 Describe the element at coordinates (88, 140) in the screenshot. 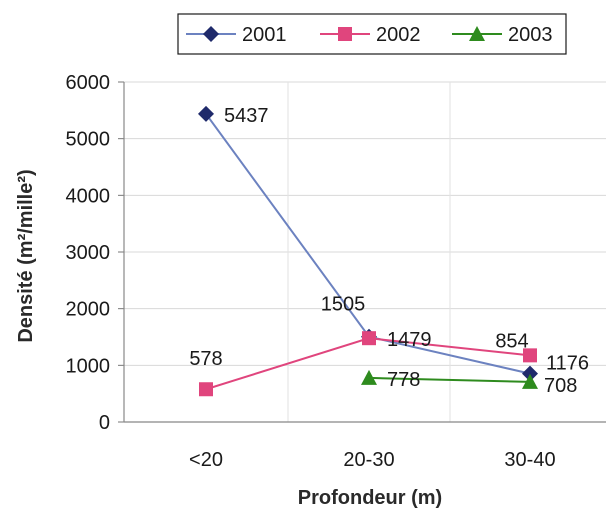

I see `y-tick-label: 5000` at that location.